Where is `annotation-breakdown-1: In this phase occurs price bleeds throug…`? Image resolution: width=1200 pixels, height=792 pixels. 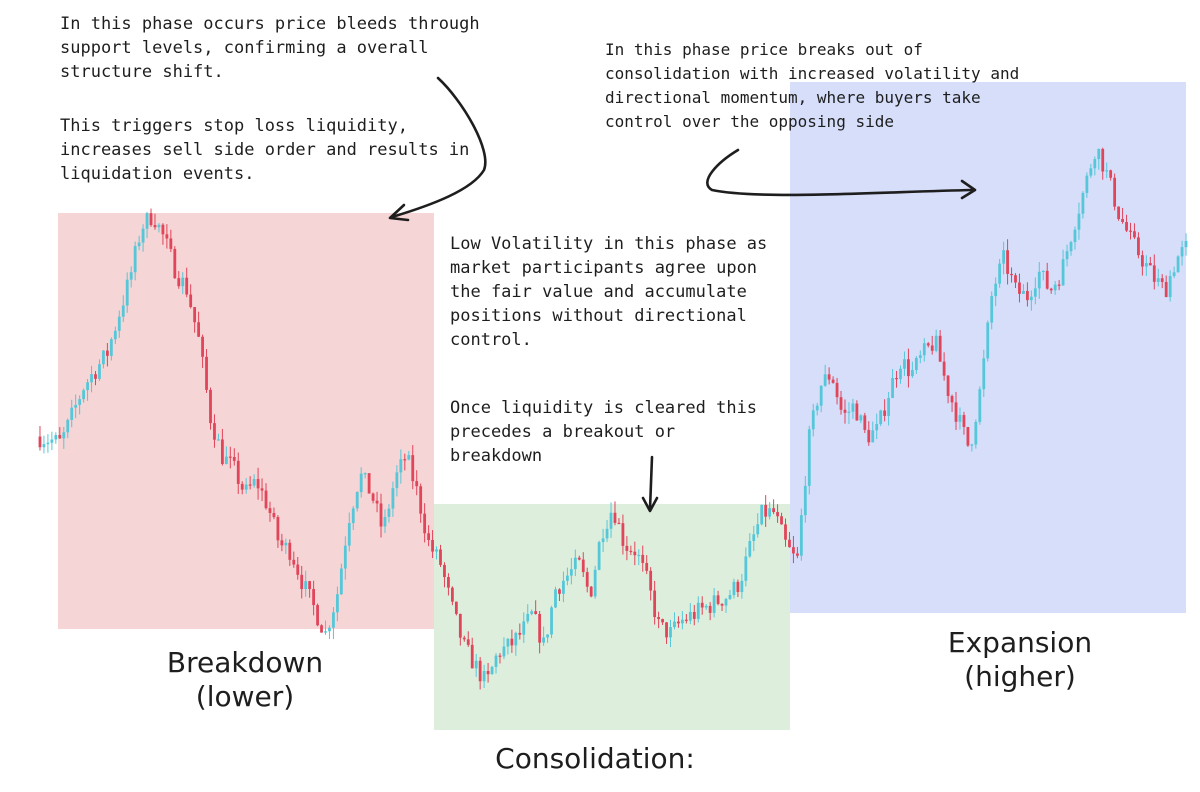
annotation-breakdown-1: In this phase occurs price bleeds throug… is located at coordinates (270, 48).